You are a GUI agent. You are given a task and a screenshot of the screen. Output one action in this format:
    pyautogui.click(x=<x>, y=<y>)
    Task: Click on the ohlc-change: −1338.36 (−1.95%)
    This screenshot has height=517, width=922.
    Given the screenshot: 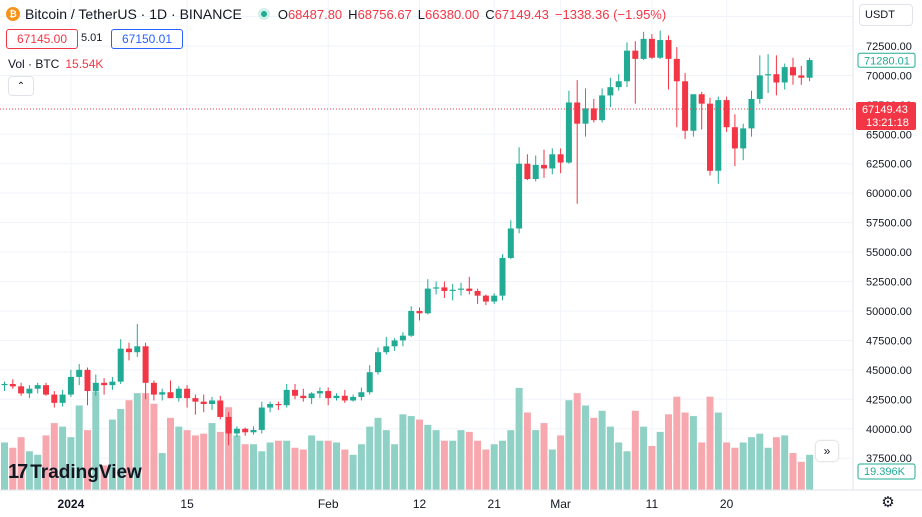 What is the action you would take?
    pyautogui.click(x=610, y=14)
    